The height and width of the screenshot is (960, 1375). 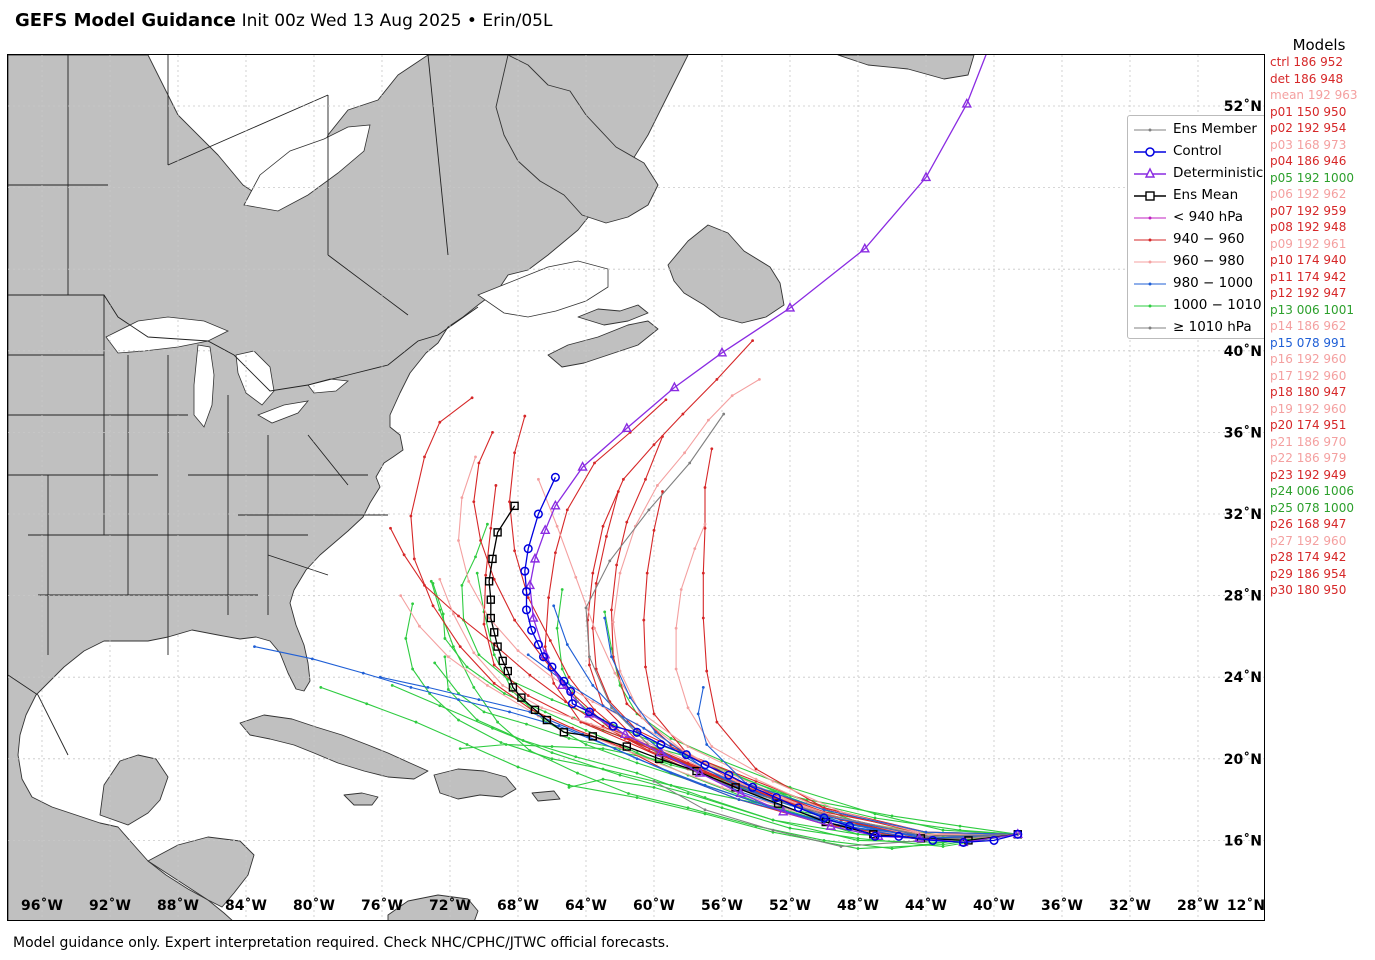 What do you see at coordinates (243, 343) in the screenshot?
I see `border-us-canada` at bounding box center [243, 343].